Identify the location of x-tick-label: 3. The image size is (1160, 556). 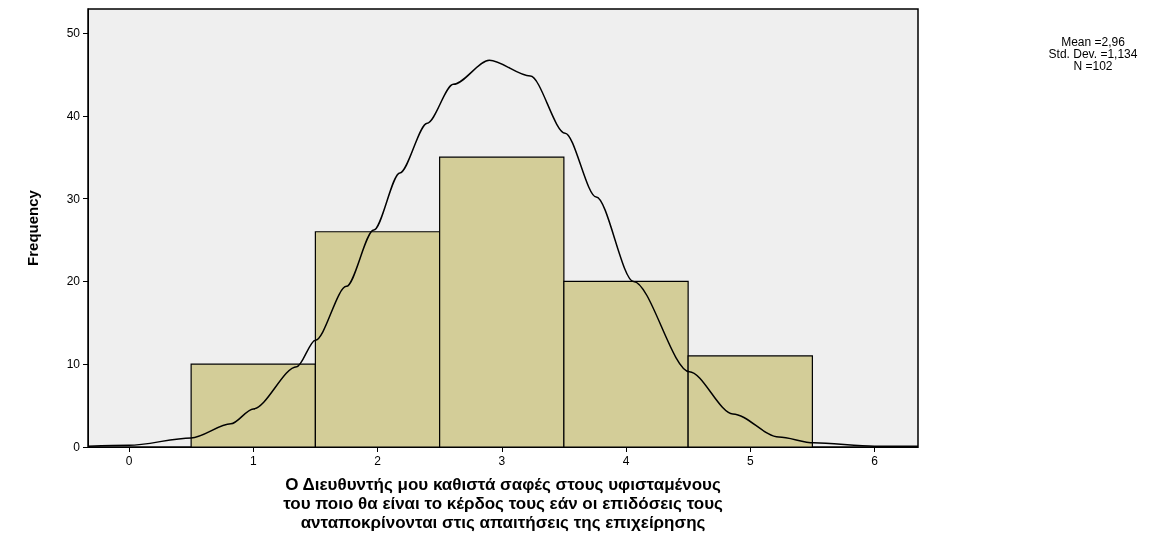
(502, 461).